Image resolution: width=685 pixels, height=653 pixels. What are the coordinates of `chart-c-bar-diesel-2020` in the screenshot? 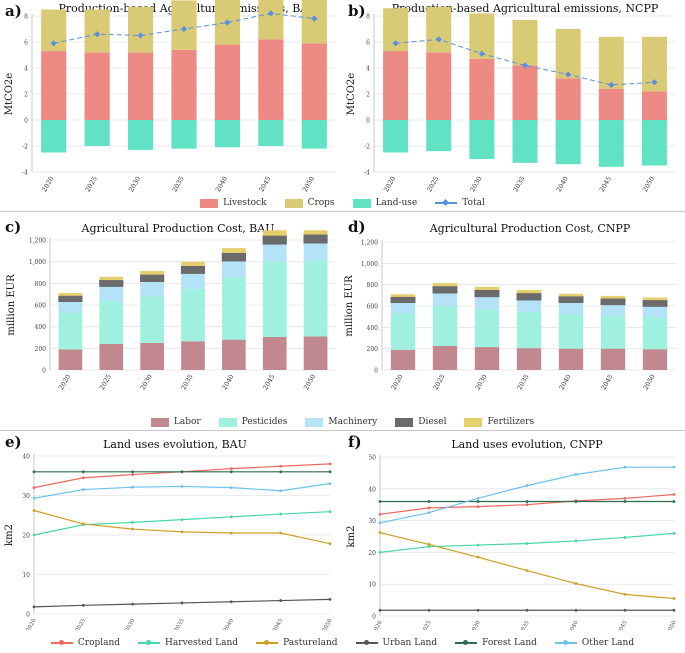 It's located at (70, 298).